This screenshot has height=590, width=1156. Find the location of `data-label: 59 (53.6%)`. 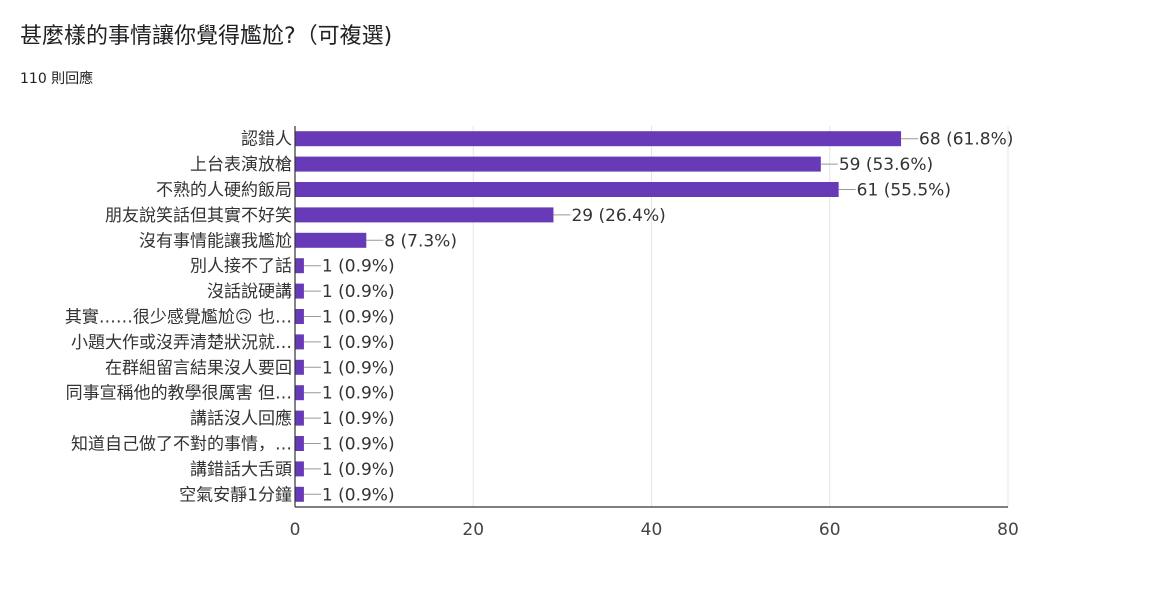

data-label: 59 (53.6%) is located at coordinates (886, 165).